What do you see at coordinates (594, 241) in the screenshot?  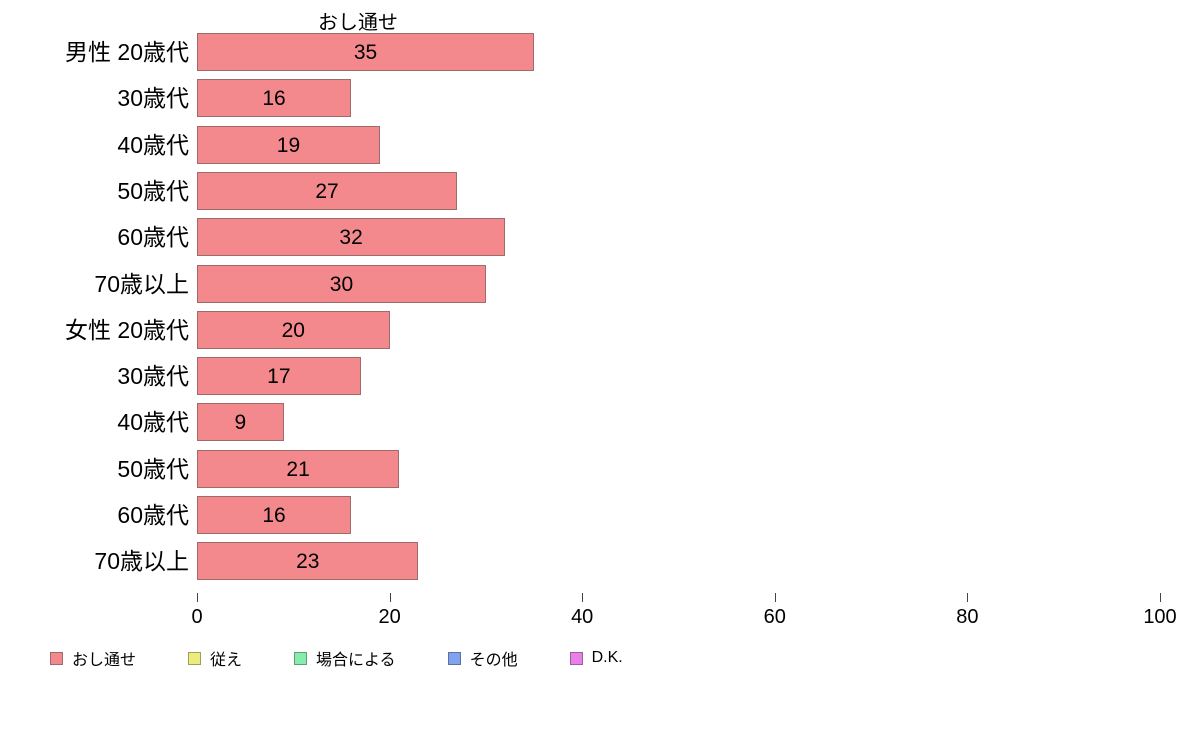 I see `chart-row: 60歳代 32` at bounding box center [594, 241].